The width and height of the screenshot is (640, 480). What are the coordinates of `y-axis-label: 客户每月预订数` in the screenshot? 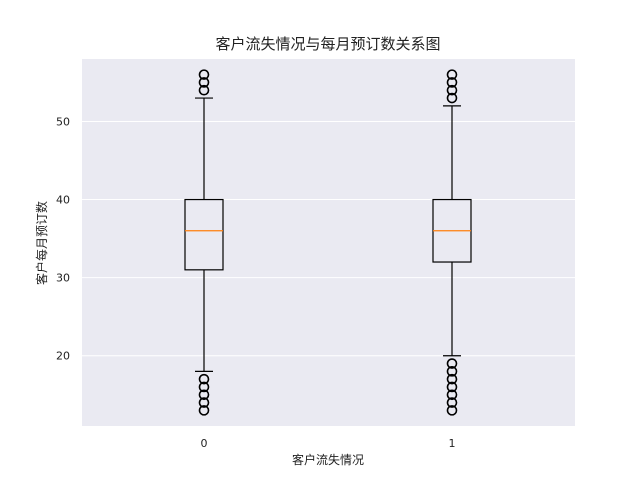 It's located at (41, 243).